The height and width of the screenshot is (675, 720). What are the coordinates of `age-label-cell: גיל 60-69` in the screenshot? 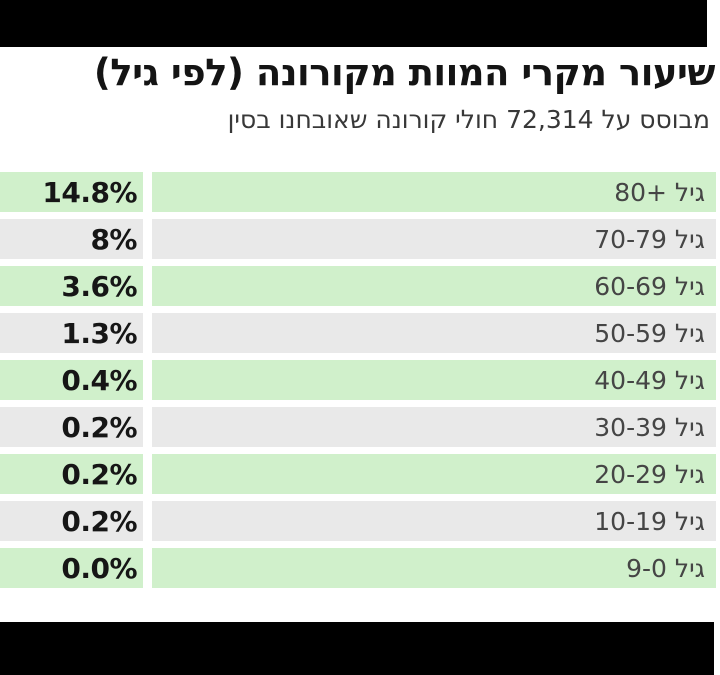 It's located at (434, 286).